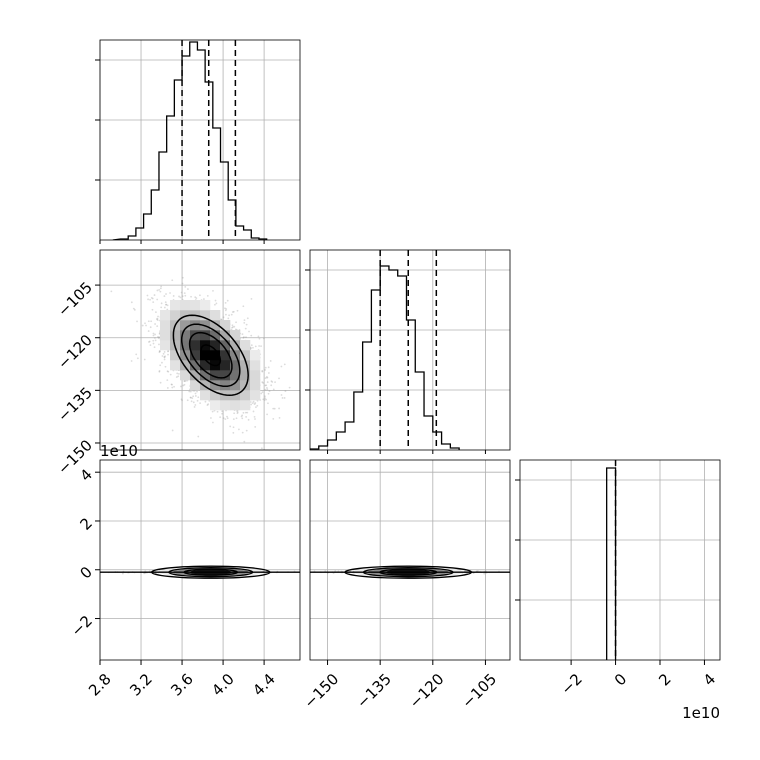  Describe the element at coordinates (75, 457) in the screenshot. I see `y-tick-label: −150` at that location.